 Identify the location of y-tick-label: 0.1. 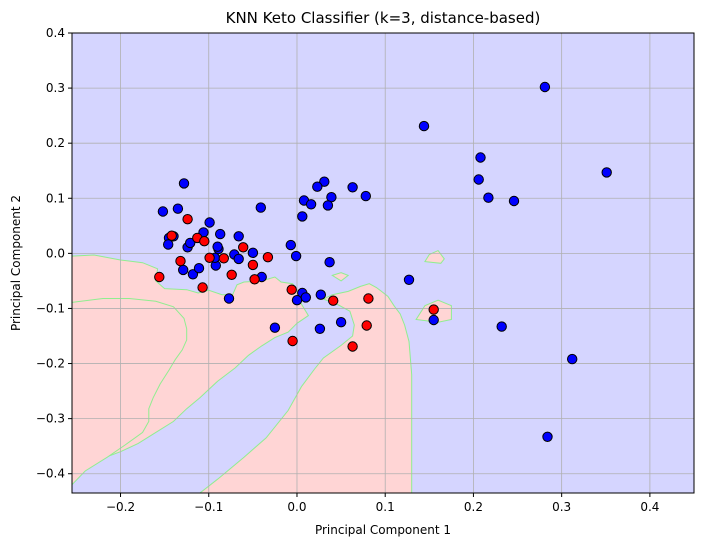
(55, 198).